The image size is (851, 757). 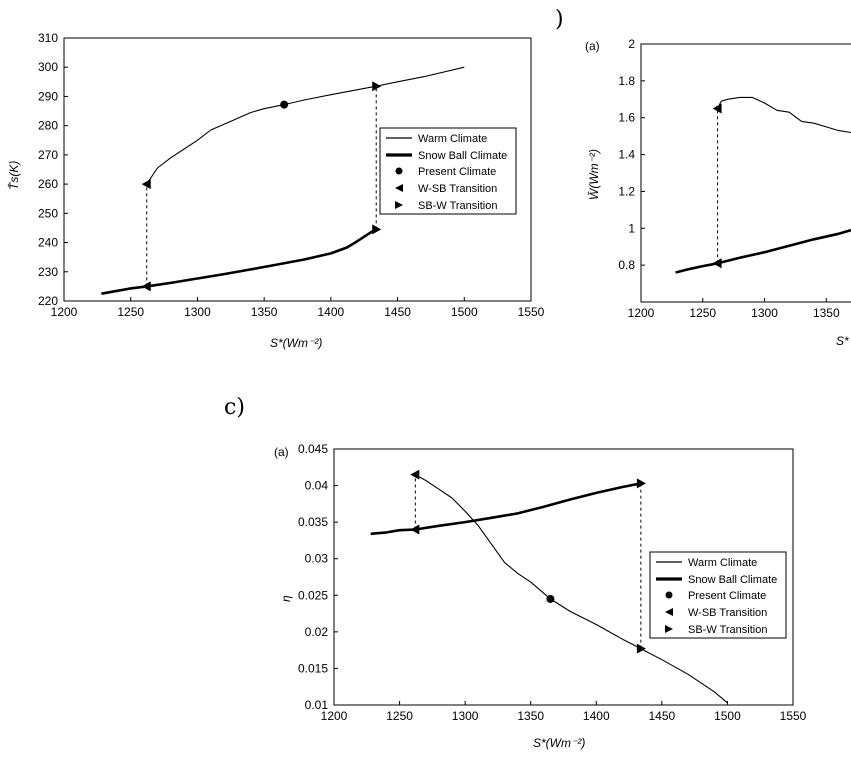 I want to click on y-axis-label: T̄s(K), so click(x=14, y=175).